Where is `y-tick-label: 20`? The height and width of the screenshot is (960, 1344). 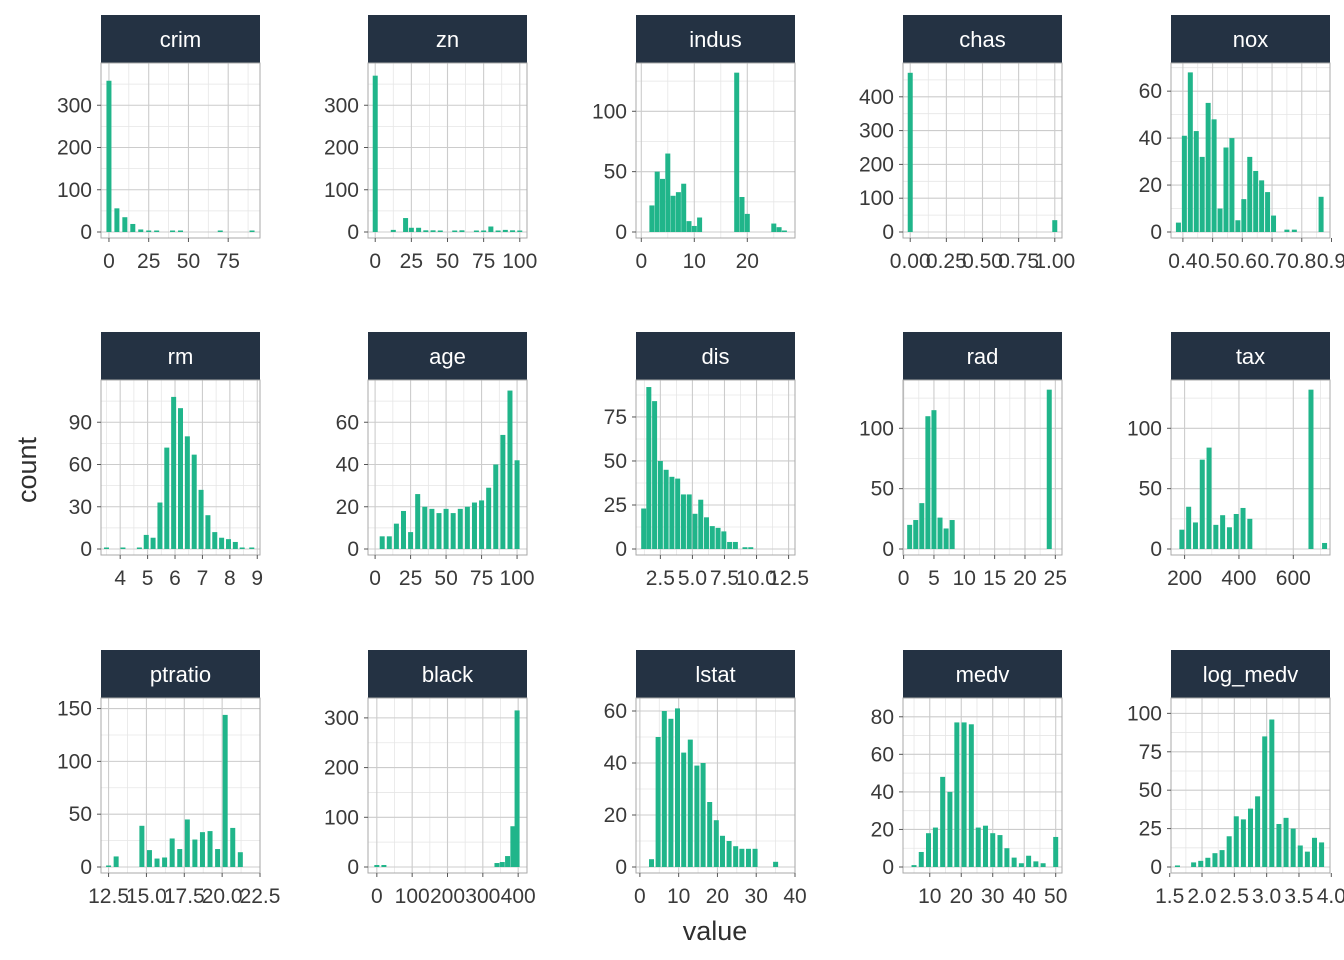 y-tick-label: 20 is located at coordinates (1150, 185).